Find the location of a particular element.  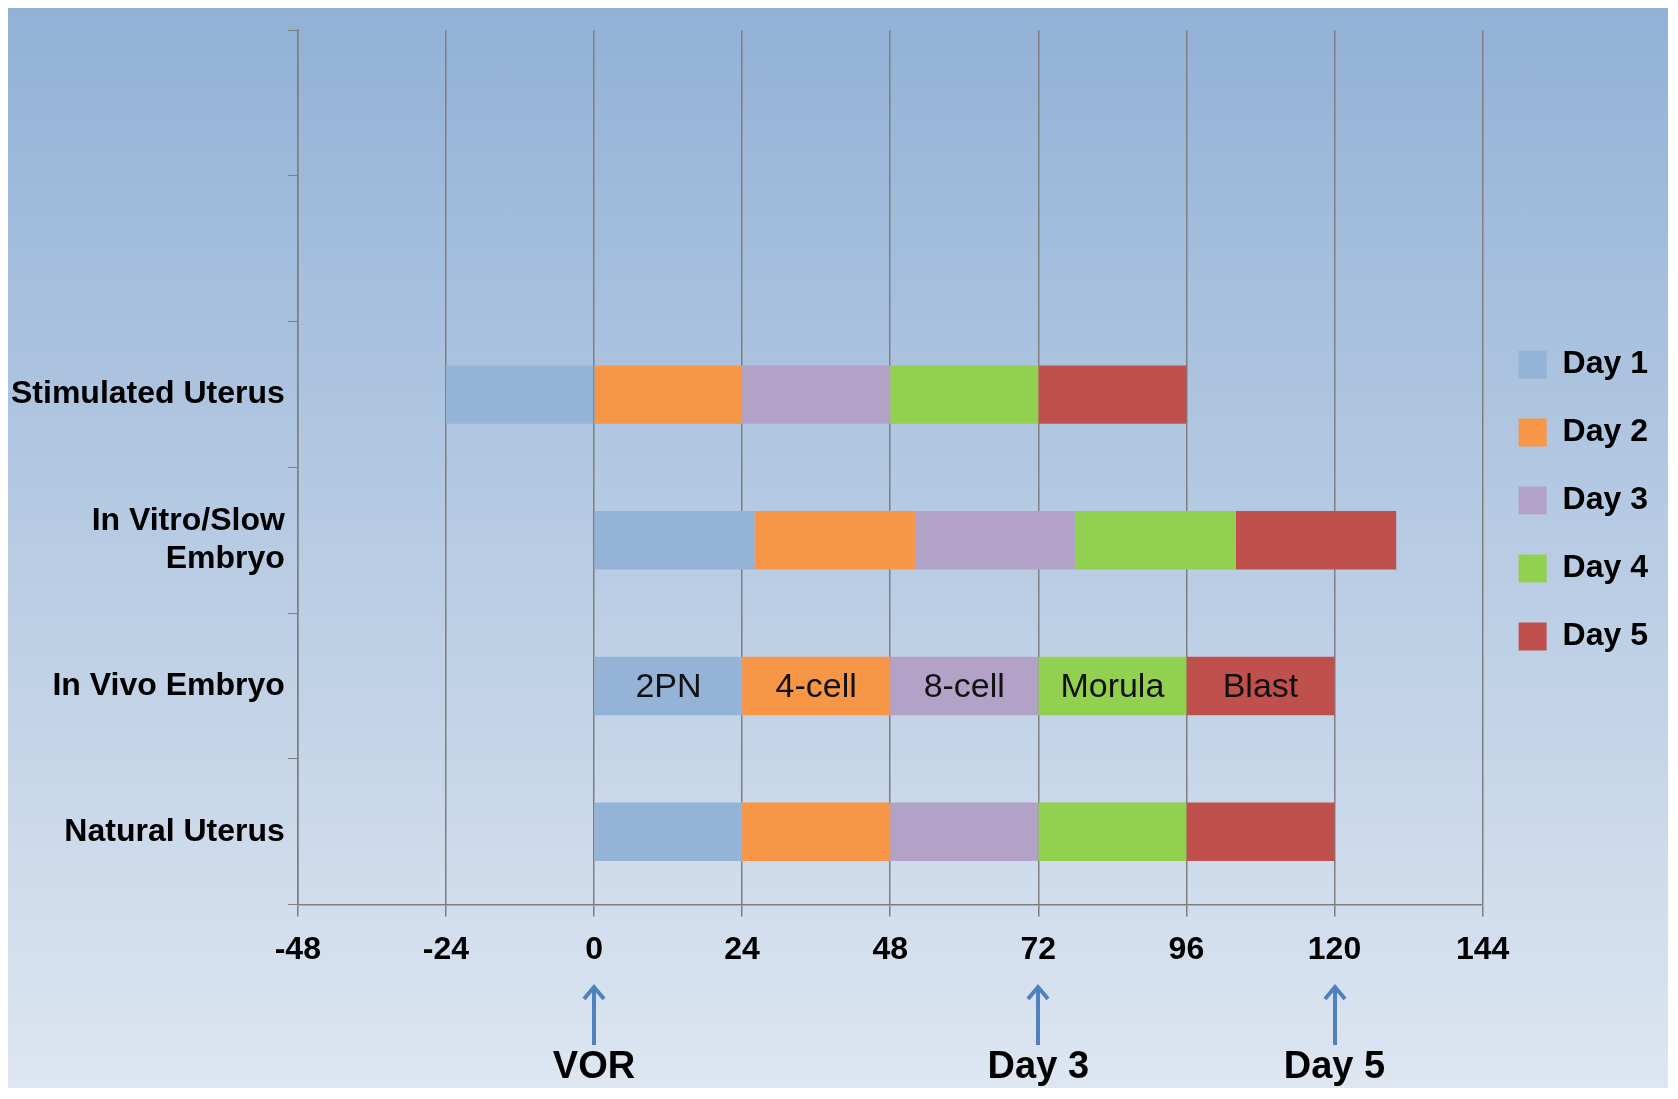

y-tick-label: Stimulated Uterus is located at coordinates (148, 392).